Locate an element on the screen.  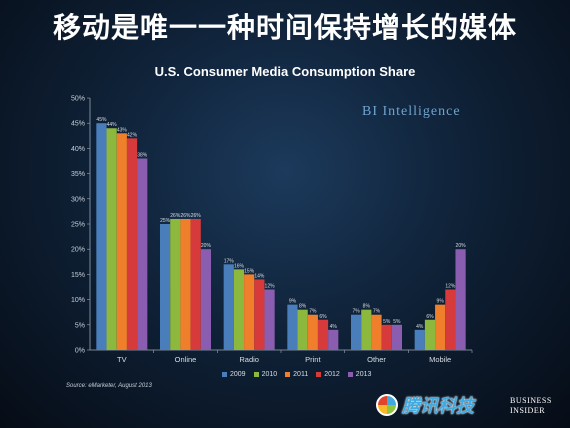
x-category-label: Online is located at coordinates (186, 359).